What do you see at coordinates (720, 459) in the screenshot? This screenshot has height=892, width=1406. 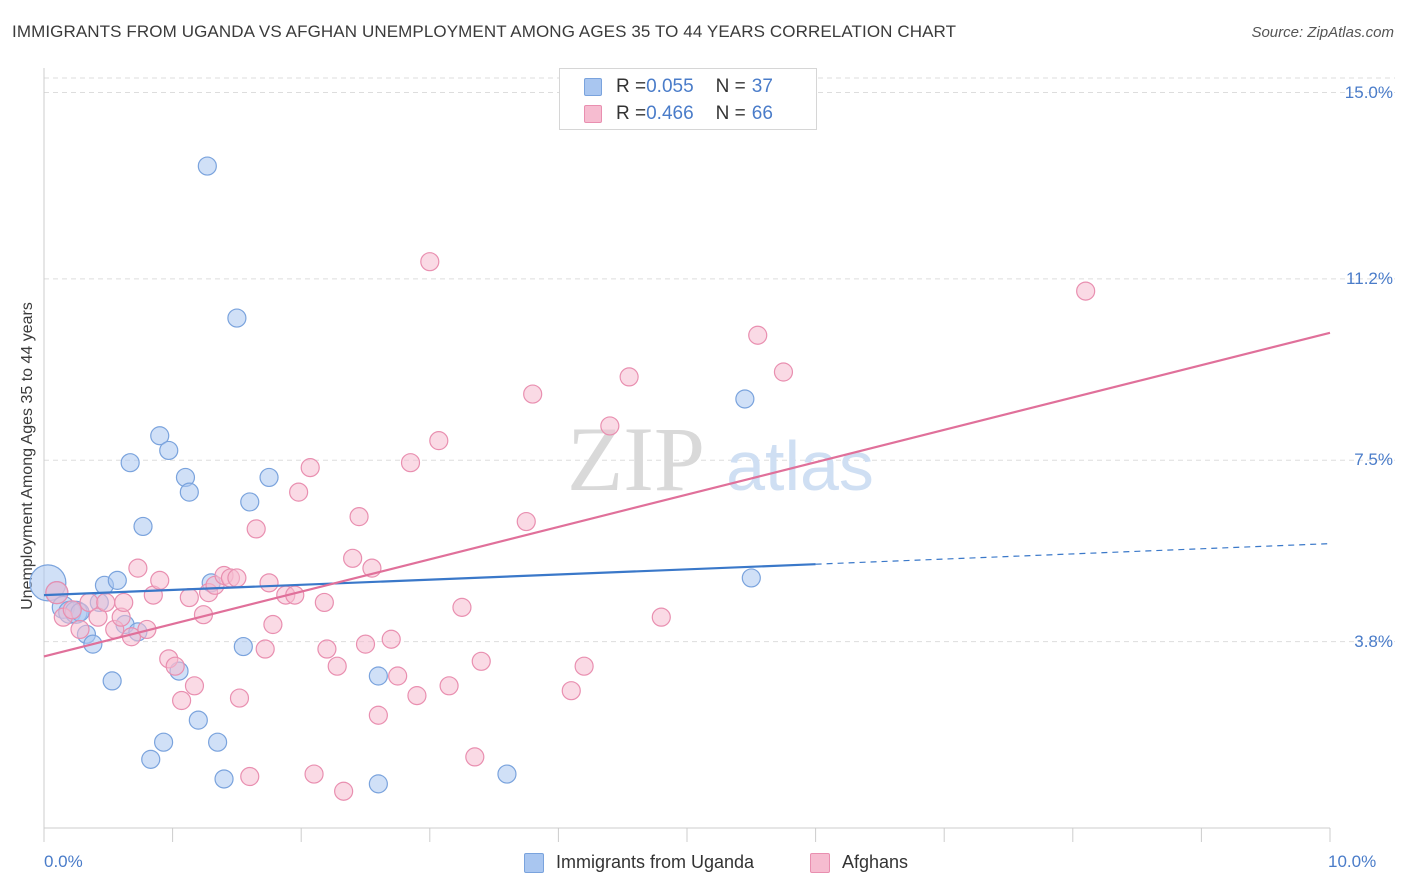 I see `watermark: ZIP atlas` at bounding box center [720, 459].